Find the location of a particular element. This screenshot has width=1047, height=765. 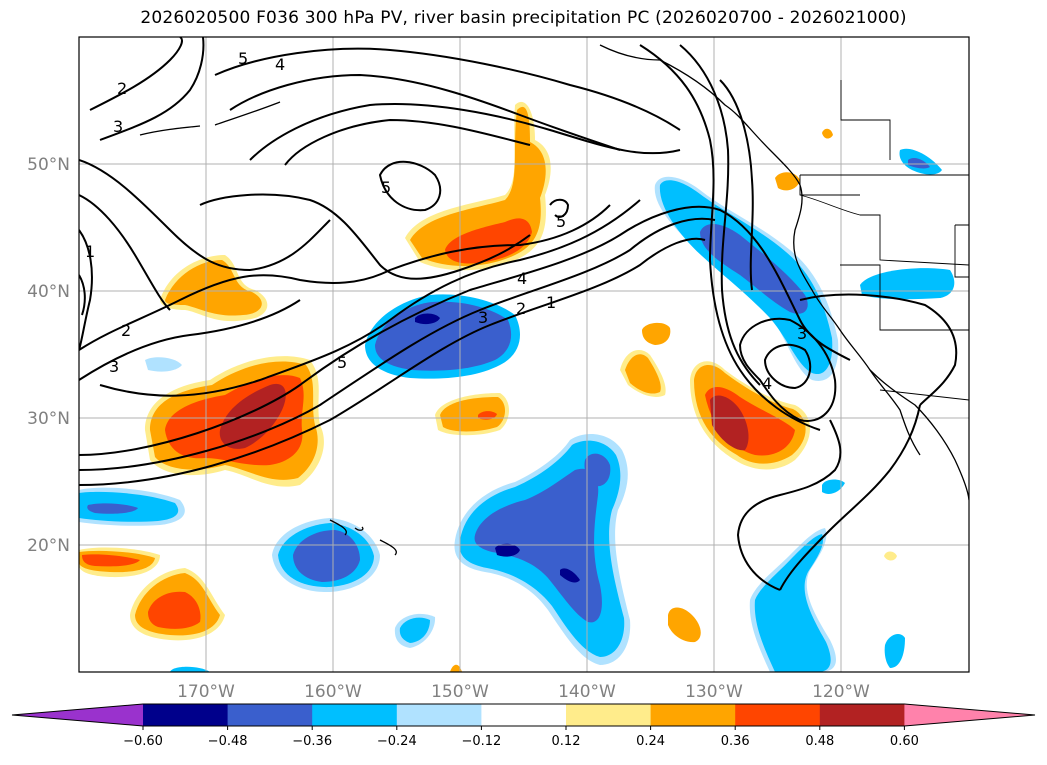

lat-label-20n: 20°N is located at coordinates (48, 546).